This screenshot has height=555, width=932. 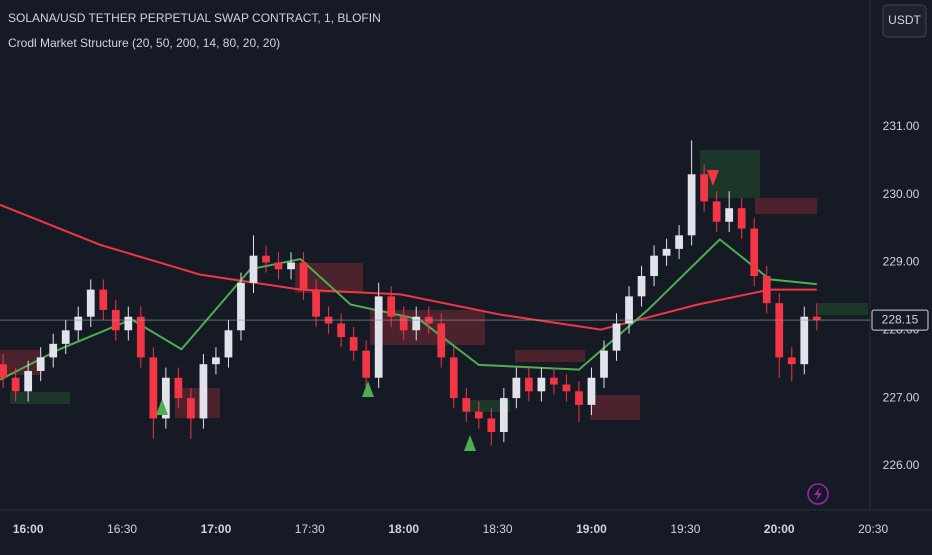 I want to click on alert-bolt, so click(x=818, y=494).